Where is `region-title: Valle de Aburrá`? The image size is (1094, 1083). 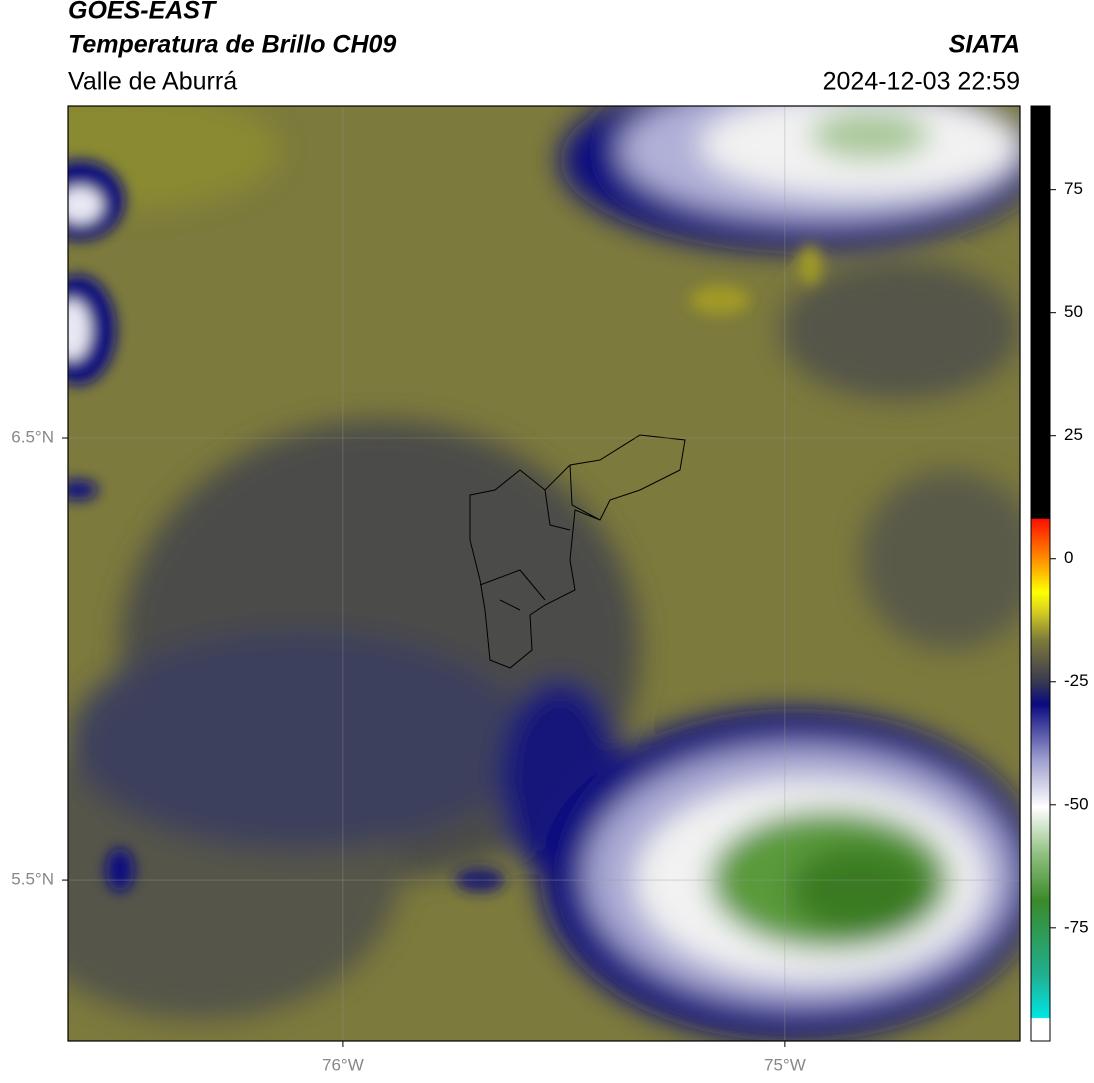 region-title: Valle de Aburrá is located at coordinates (152, 82).